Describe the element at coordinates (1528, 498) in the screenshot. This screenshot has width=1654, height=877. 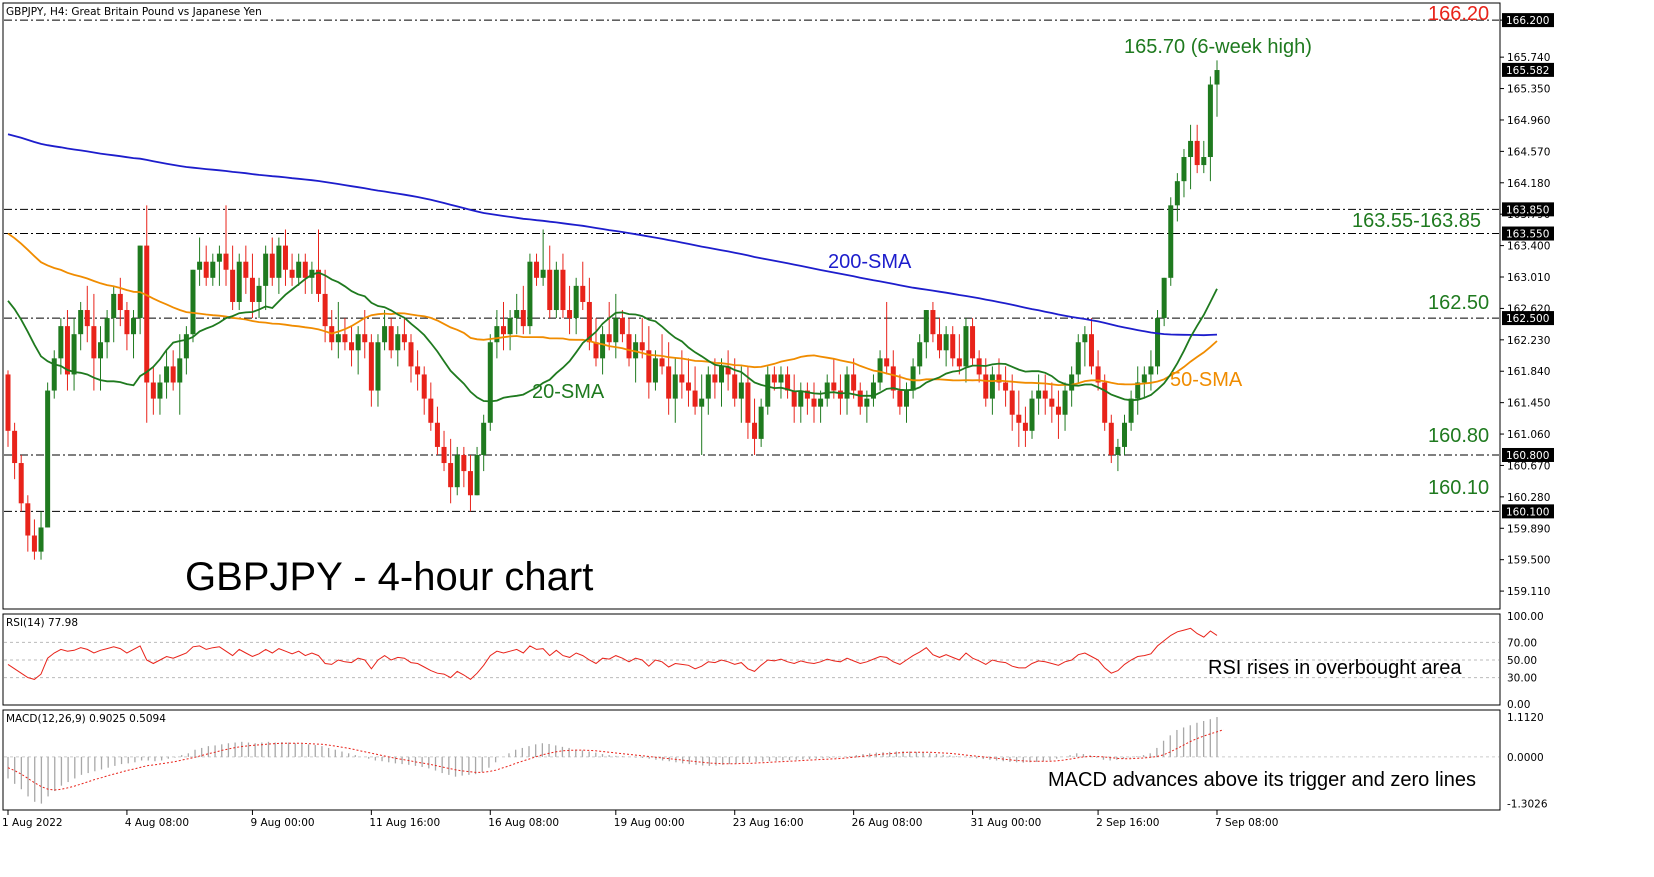
I see `y-tick-label: 160.280` at that location.